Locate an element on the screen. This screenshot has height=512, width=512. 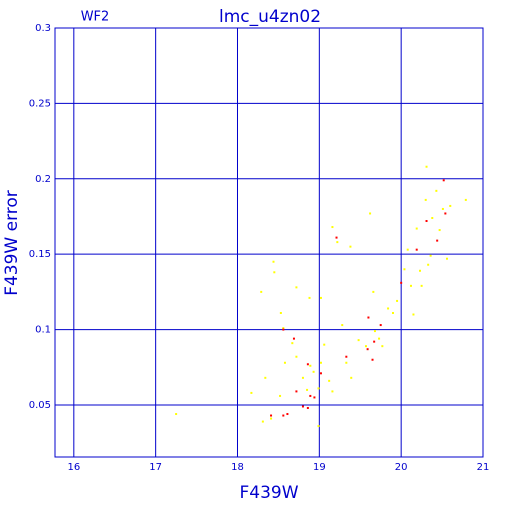
y-axis-label: F439W error is located at coordinates (12, 243).